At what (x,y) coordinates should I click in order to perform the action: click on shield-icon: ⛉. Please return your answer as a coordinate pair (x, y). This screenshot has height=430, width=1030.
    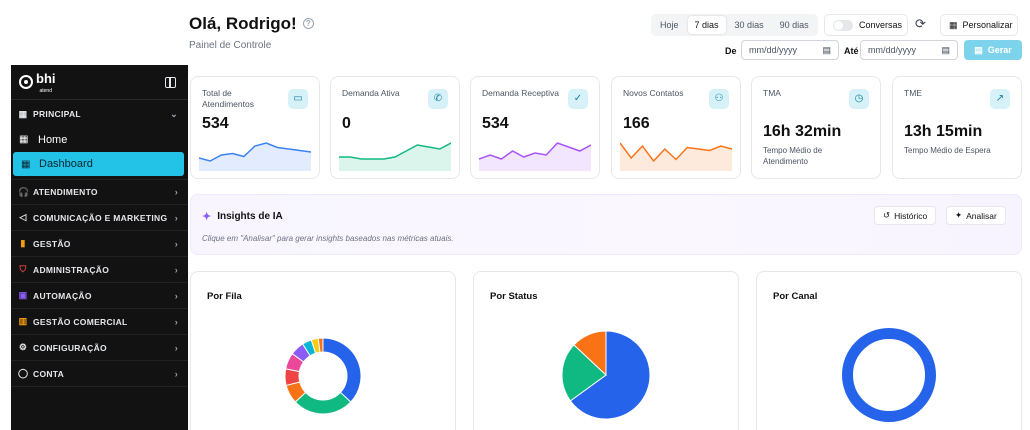
    Looking at the image, I should click on (23, 269).